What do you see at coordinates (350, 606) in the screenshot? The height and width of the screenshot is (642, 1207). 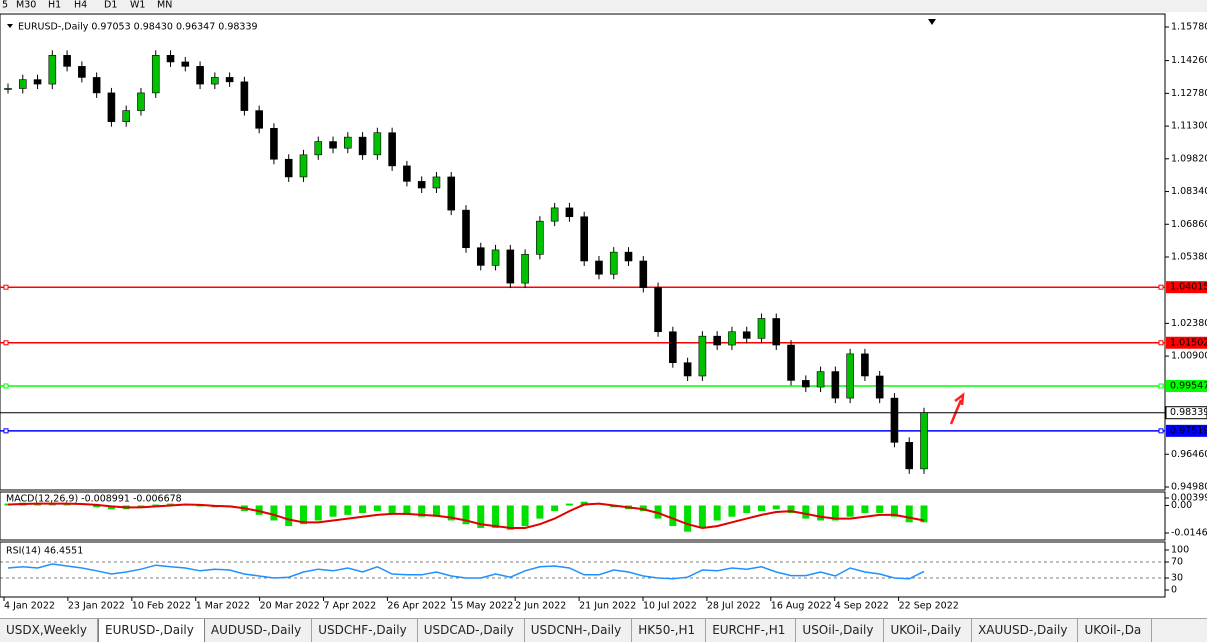 I see `x-tick-label: 7 Apr 2022` at bounding box center [350, 606].